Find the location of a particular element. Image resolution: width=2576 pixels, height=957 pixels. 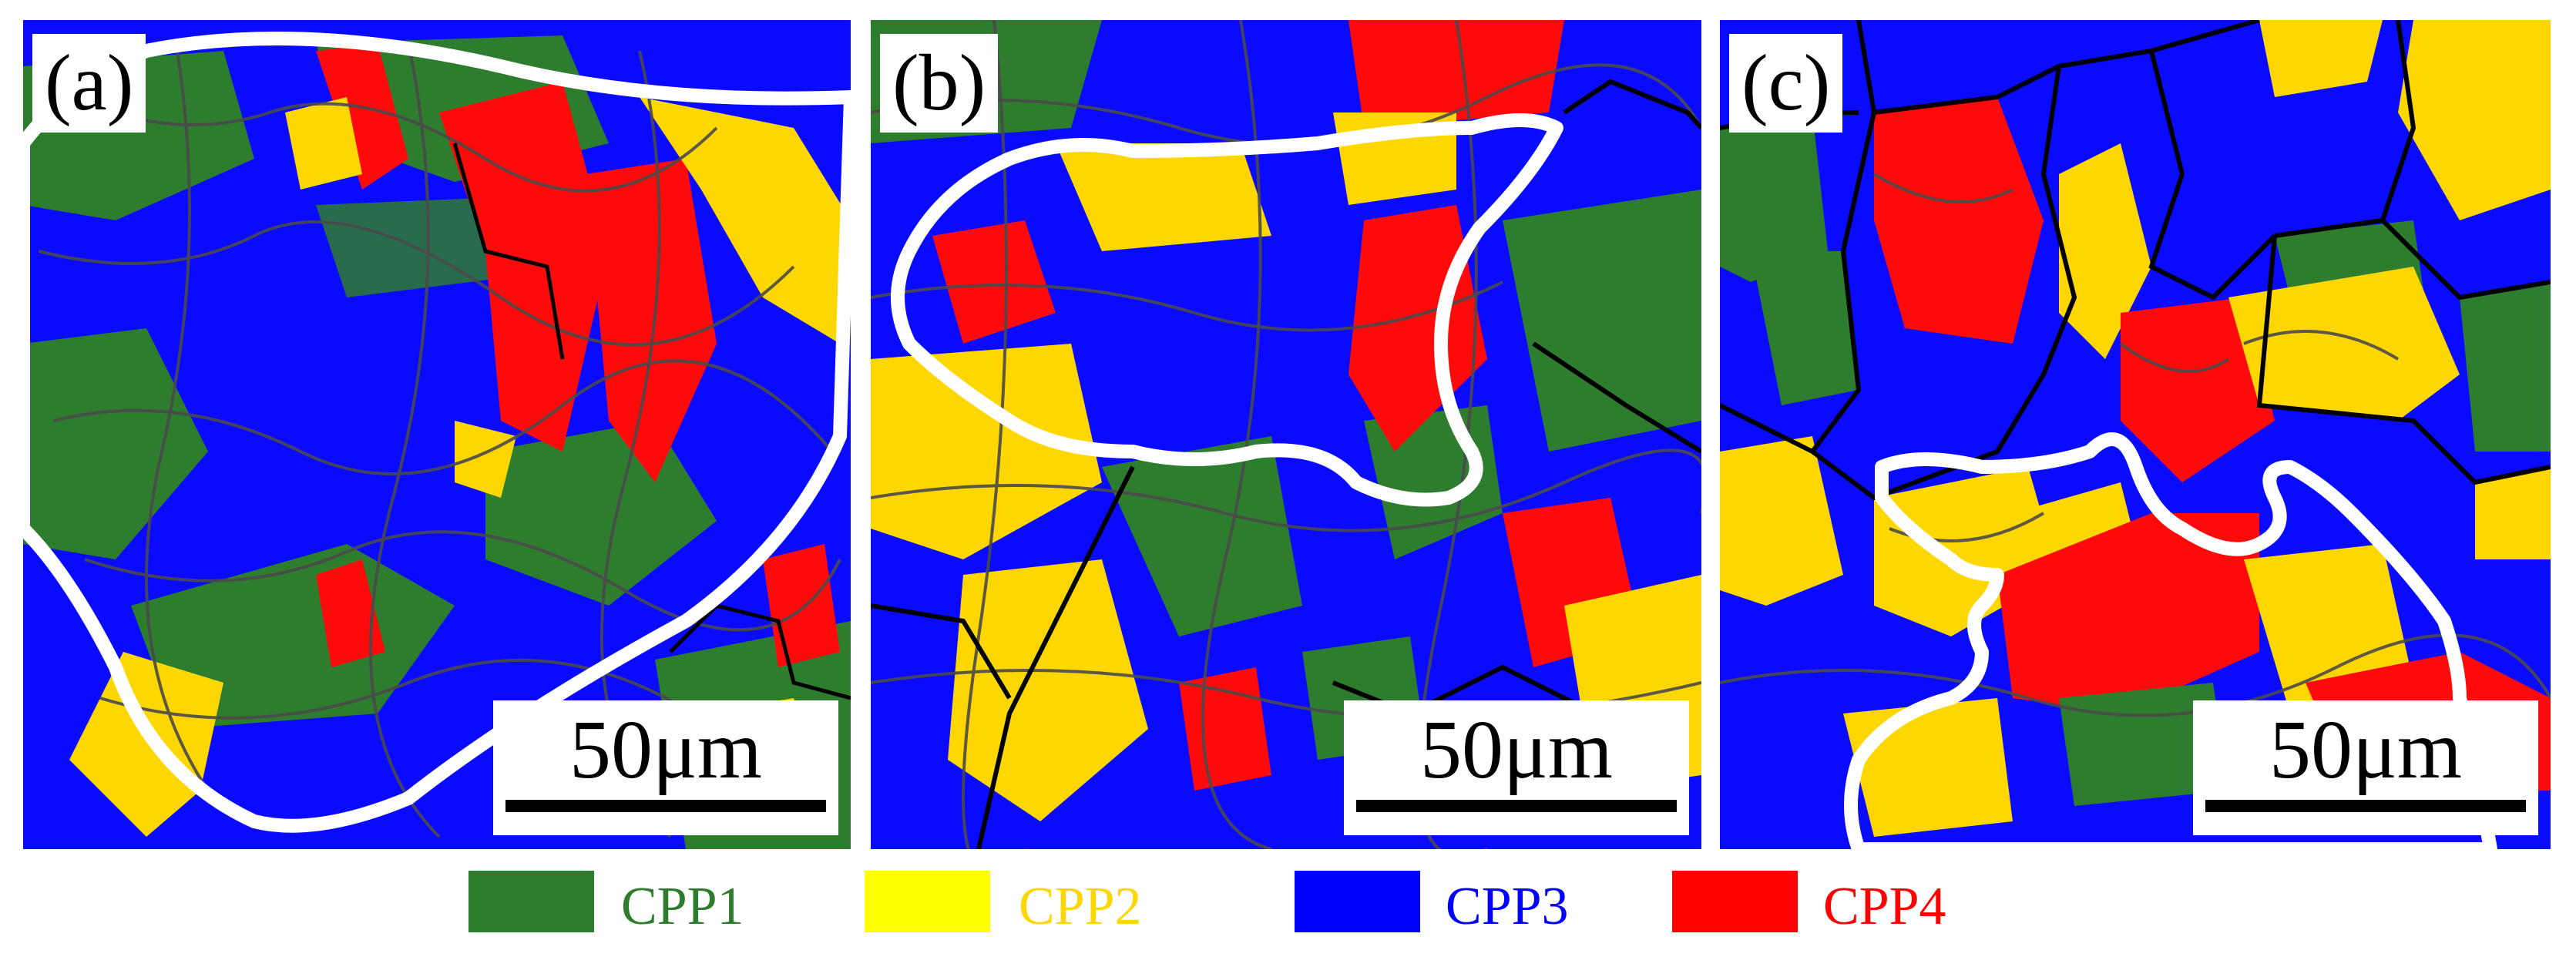

legend-swatch-cpp1 is located at coordinates (531, 902).